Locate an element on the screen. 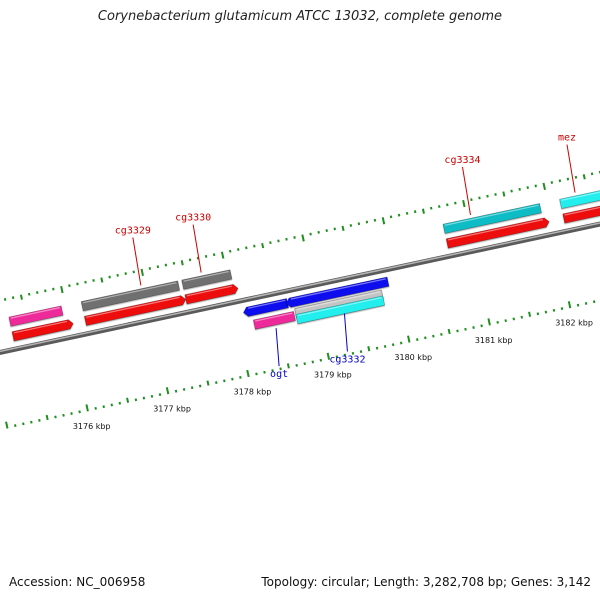  forward-feature-2-shine is located at coordinates (209, 291).